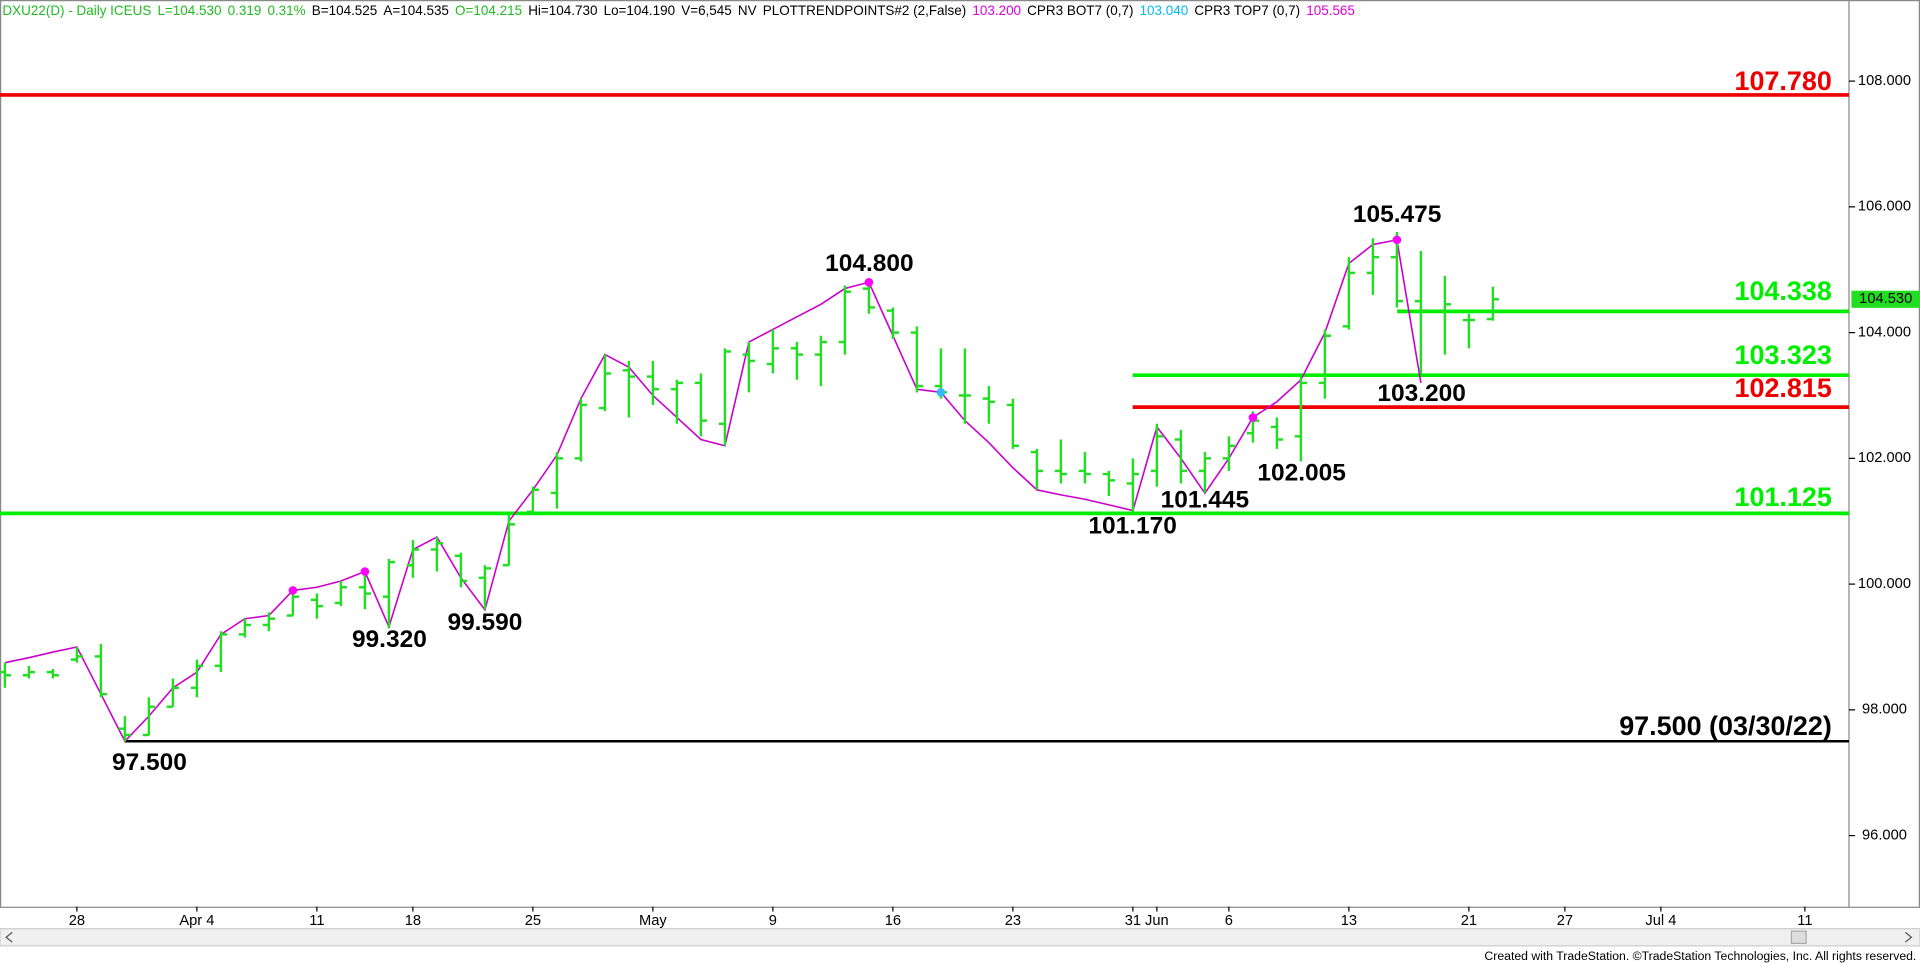 The width and height of the screenshot is (1920, 963). I want to click on scroll-left, so click(9, 937).